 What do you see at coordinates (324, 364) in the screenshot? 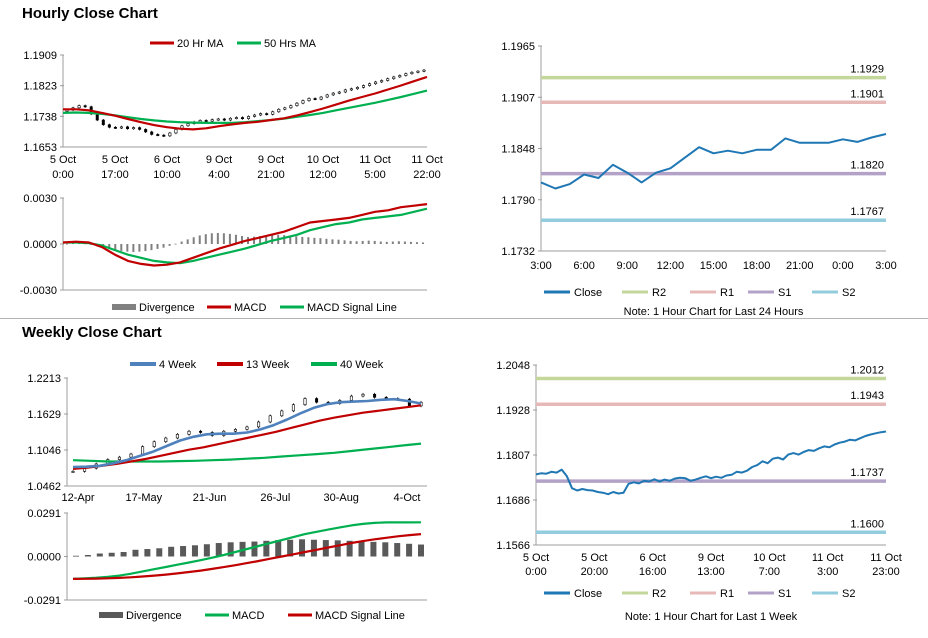
I see `legend-40-week-swatch` at bounding box center [324, 364].